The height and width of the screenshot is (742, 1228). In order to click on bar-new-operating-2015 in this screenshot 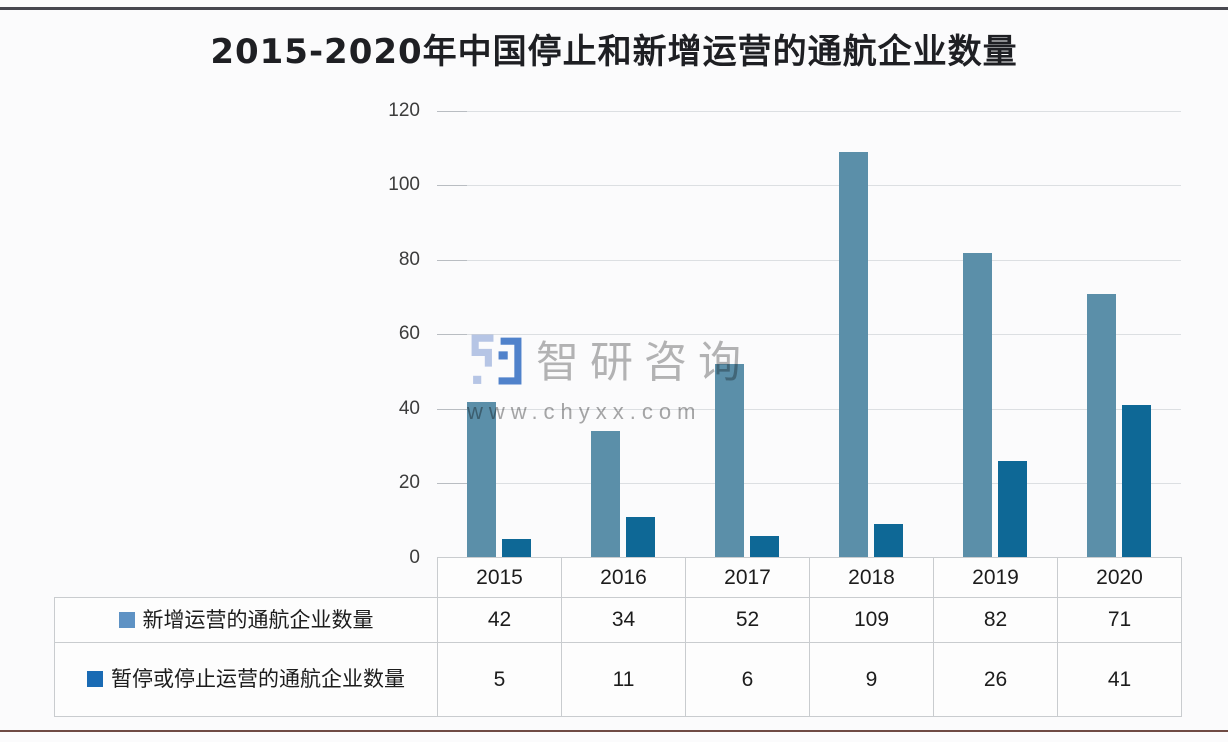, I will do `click(481, 480)`.